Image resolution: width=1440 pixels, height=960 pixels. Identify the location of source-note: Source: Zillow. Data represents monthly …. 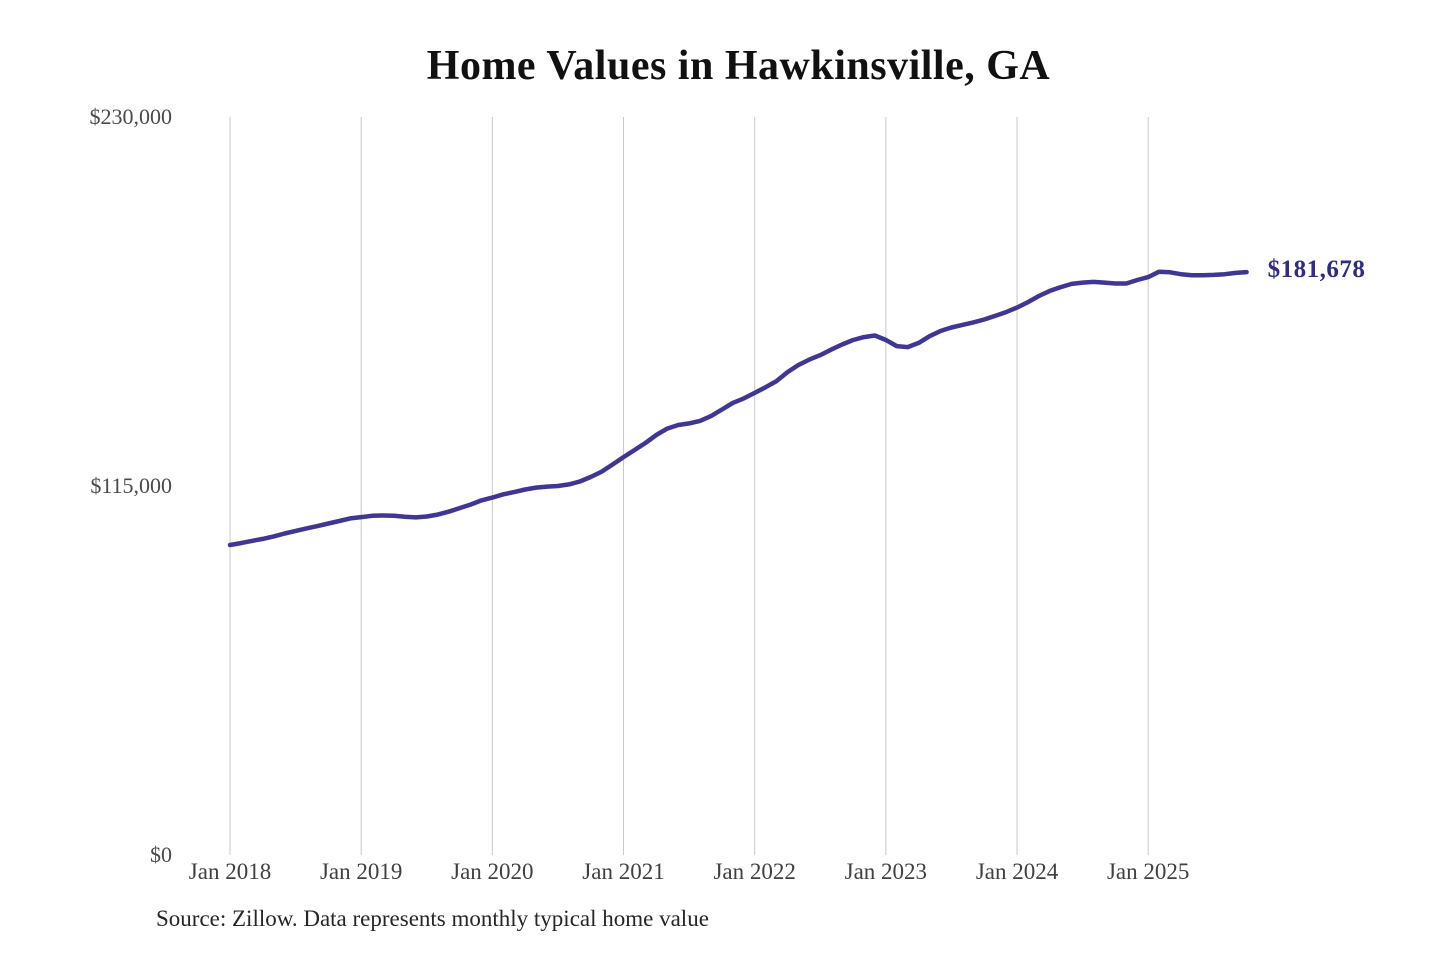
(432, 918).